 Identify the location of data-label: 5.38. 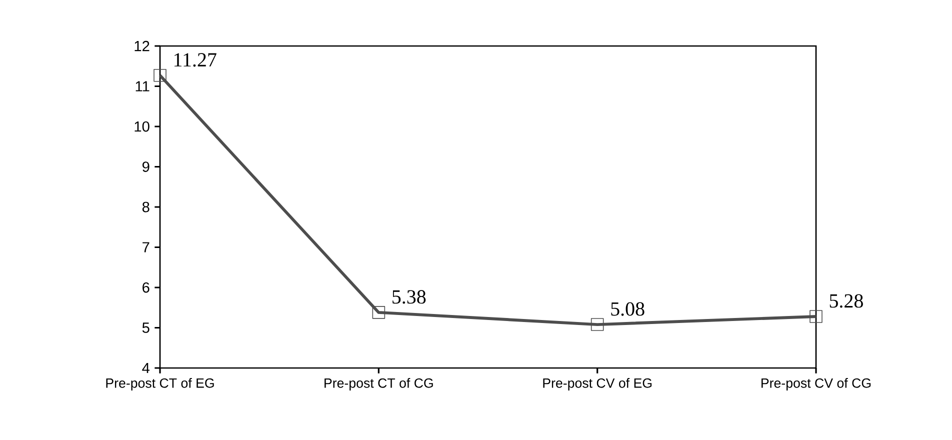
(409, 297).